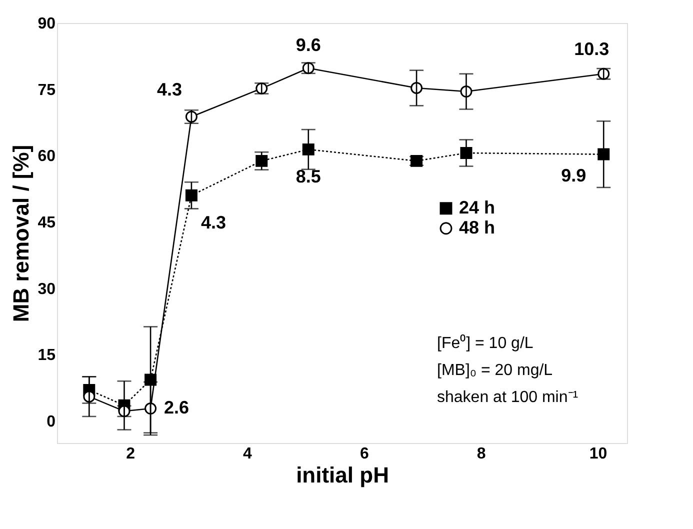 This screenshot has width=693, height=529. What do you see at coordinates (131, 454) in the screenshot?
I see `x-tick-label: 2` at bounding box center [131, 454].